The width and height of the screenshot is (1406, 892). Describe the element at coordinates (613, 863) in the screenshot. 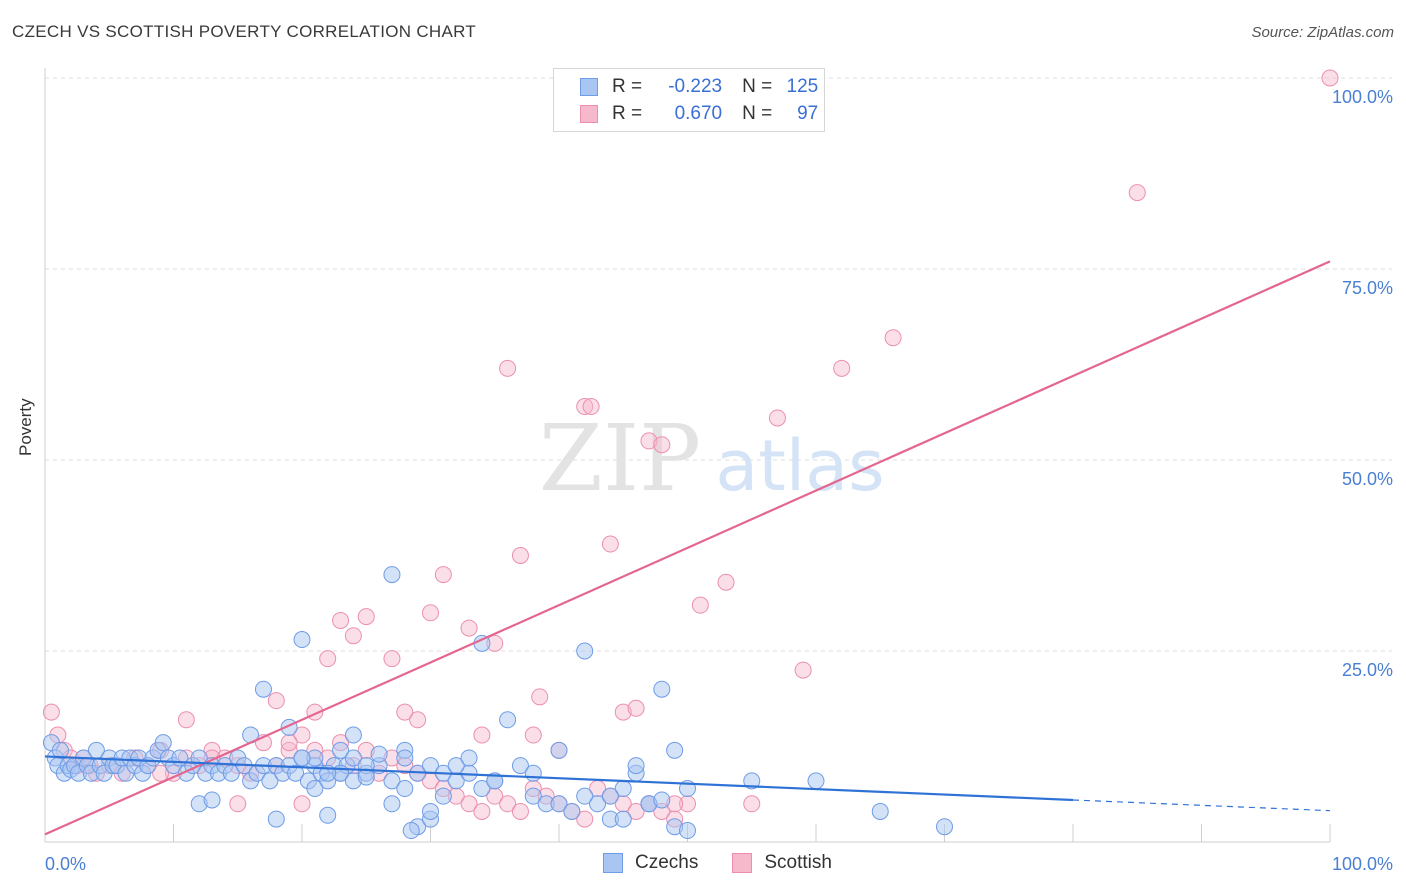

I see `czechs-swatch` at that location.